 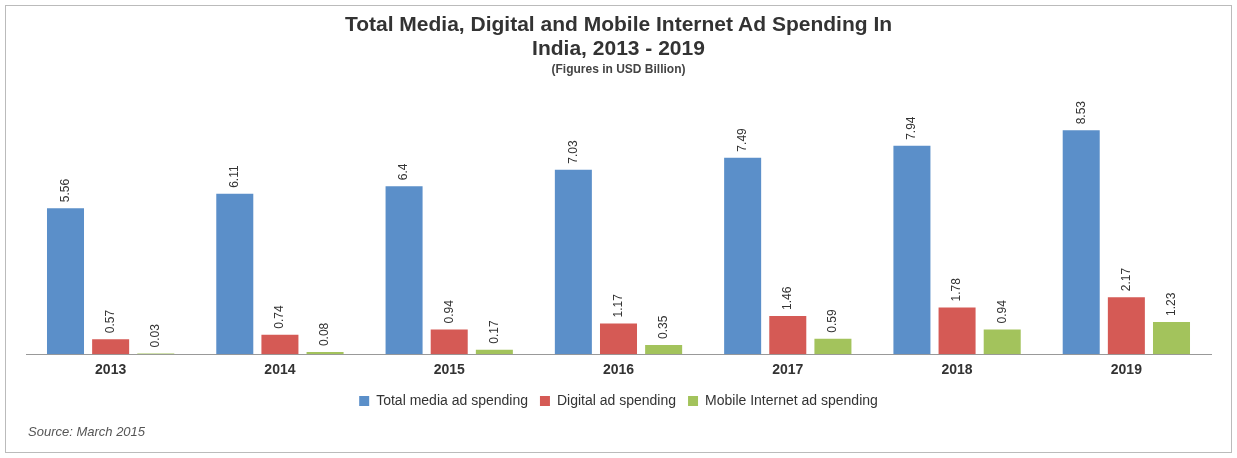 I want to click on chart-subtitle: (Figures in USD Billion), so click(x=618, y=69).